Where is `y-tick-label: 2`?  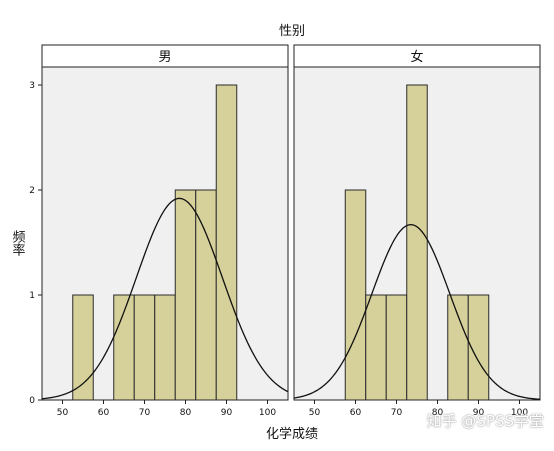 y-tick-label: 2 is located at coordinates (32, 191).